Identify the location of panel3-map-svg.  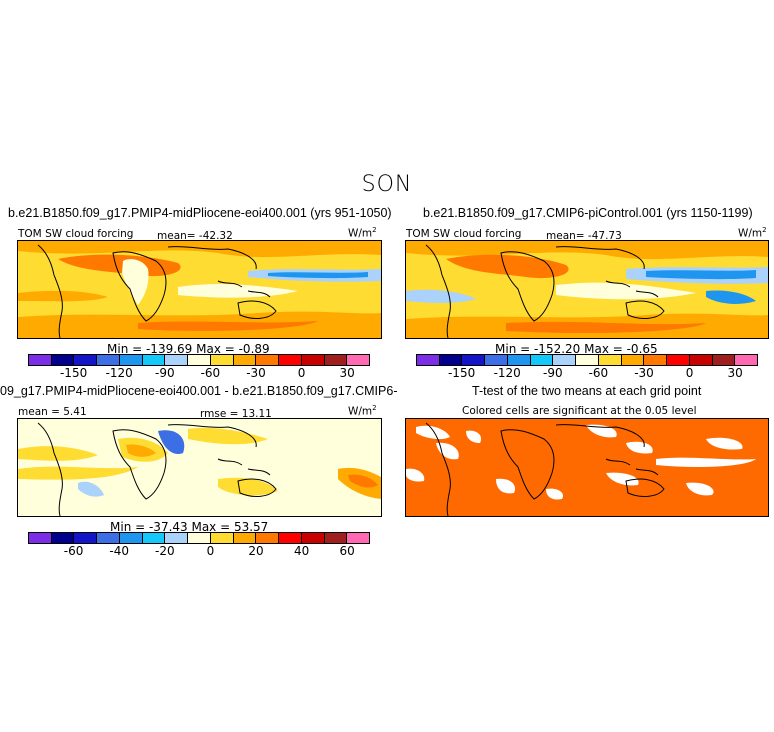
(199, 467).